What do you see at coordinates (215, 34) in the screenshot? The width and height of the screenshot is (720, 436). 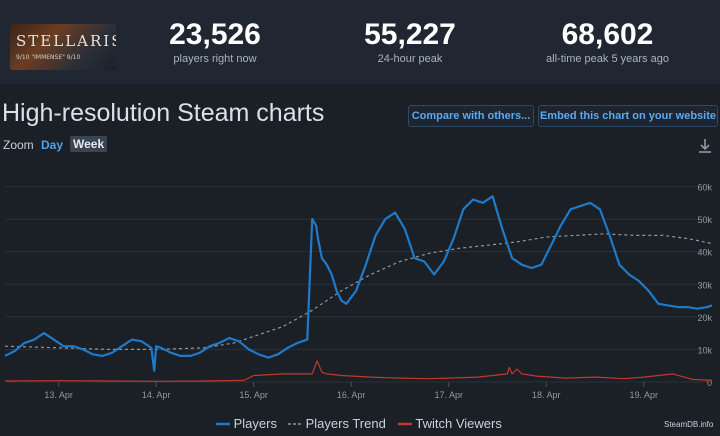 I see `stat-value: 23,526` at bounding box center [215, 34].